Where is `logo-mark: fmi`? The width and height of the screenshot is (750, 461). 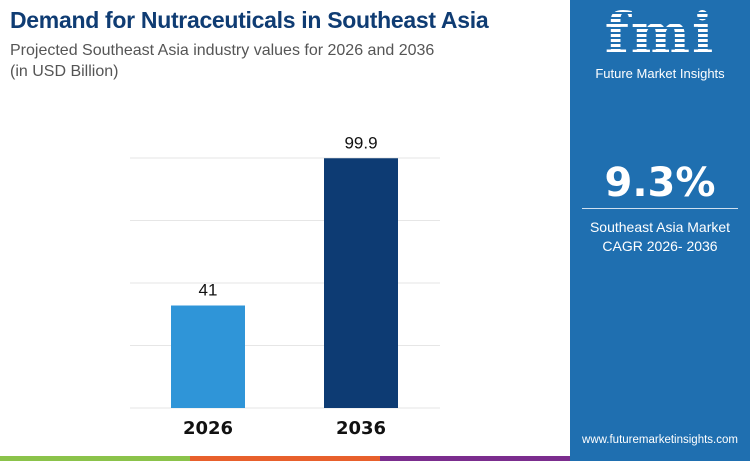 logo-mark: fmi is located at coordinates (660, 34).